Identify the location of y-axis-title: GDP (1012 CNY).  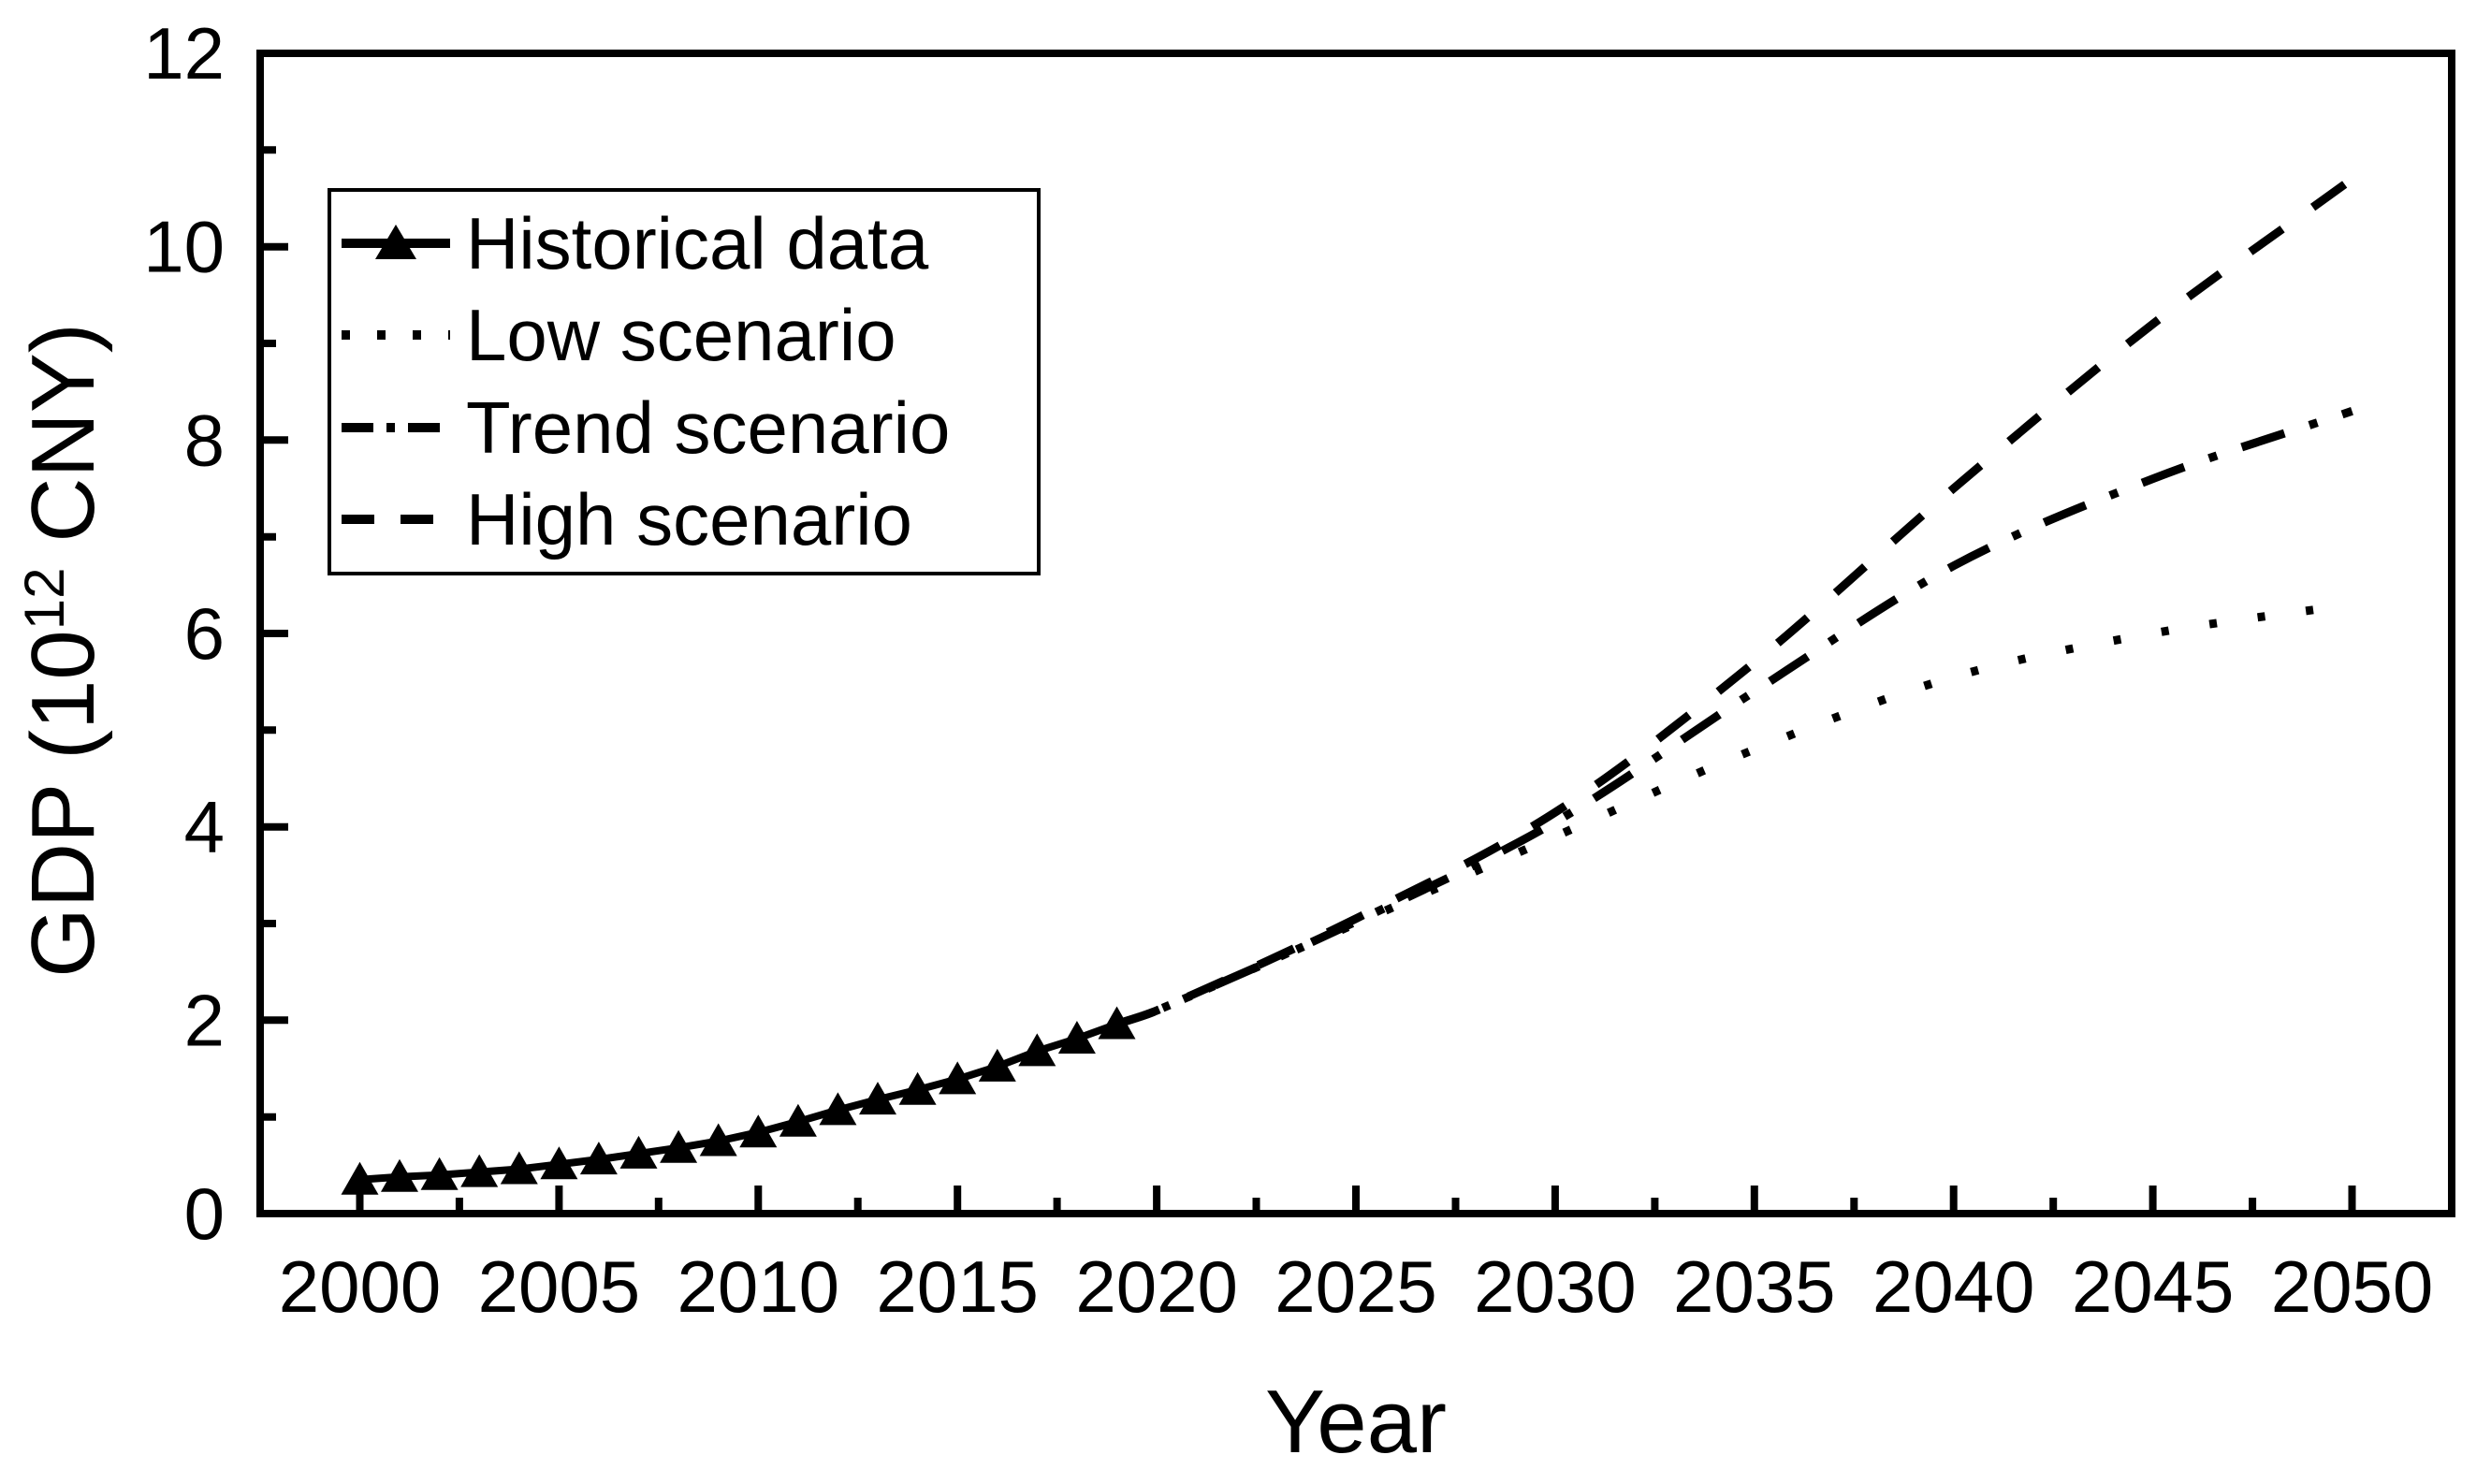
(63, 650).